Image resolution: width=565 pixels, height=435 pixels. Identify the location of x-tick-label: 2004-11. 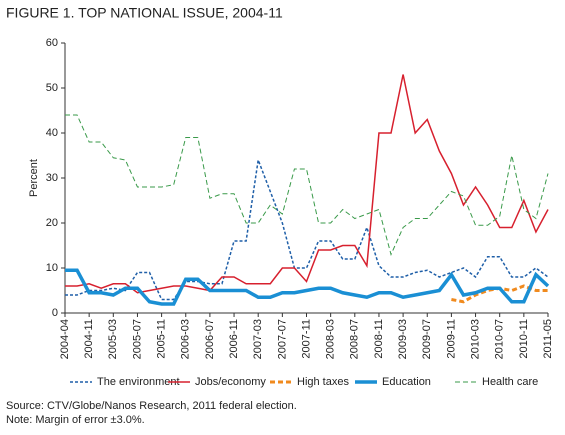
(89, 339).